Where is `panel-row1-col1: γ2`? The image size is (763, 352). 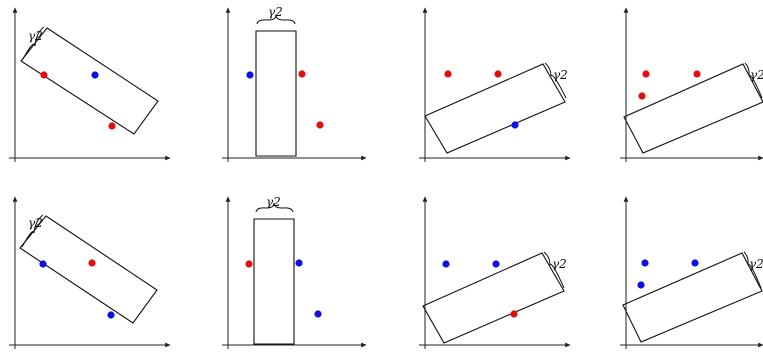
panel-row1-col1: γ2 is located at coordinates (90, 84).